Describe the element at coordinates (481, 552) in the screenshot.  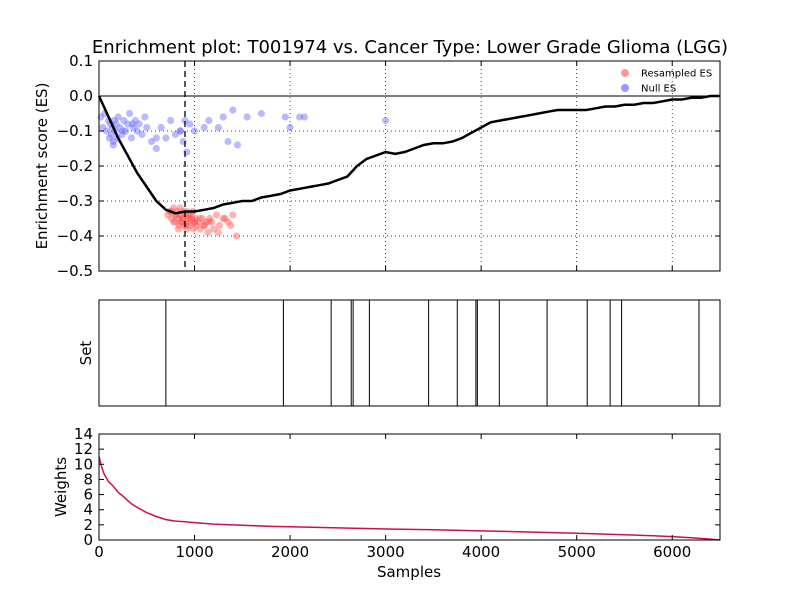
I see `x-tick-label: 4000` at that location.